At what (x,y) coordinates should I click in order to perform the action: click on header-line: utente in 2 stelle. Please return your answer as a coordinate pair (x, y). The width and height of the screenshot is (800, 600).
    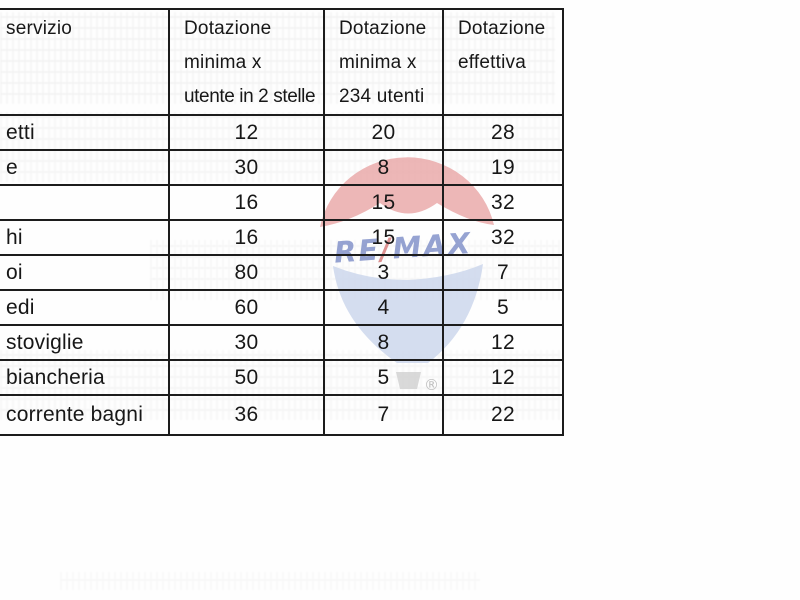
    Looking at the image, I should click on (250, 96).